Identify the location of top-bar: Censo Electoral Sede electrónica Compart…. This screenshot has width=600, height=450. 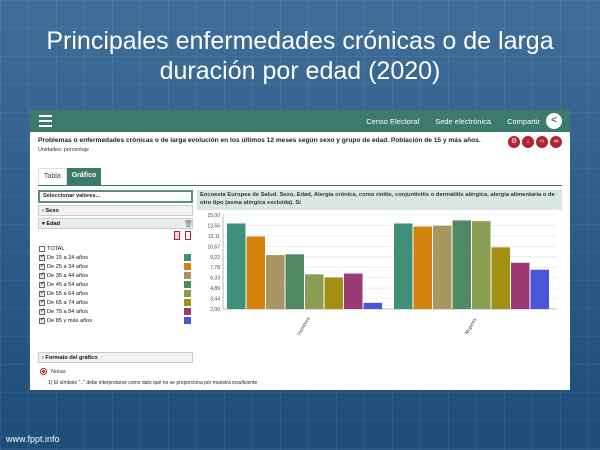
(300, 121).